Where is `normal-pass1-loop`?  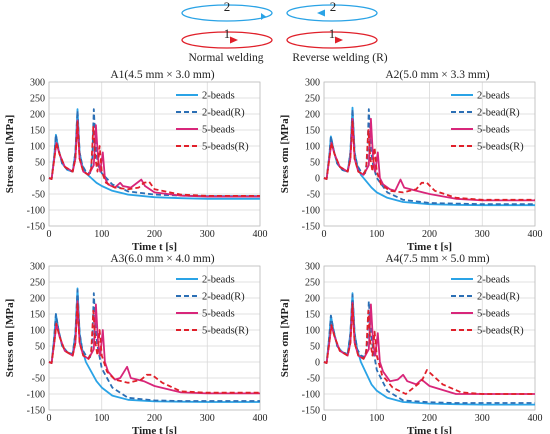 normal-pass1-loop is located at coordinates (227, 40).